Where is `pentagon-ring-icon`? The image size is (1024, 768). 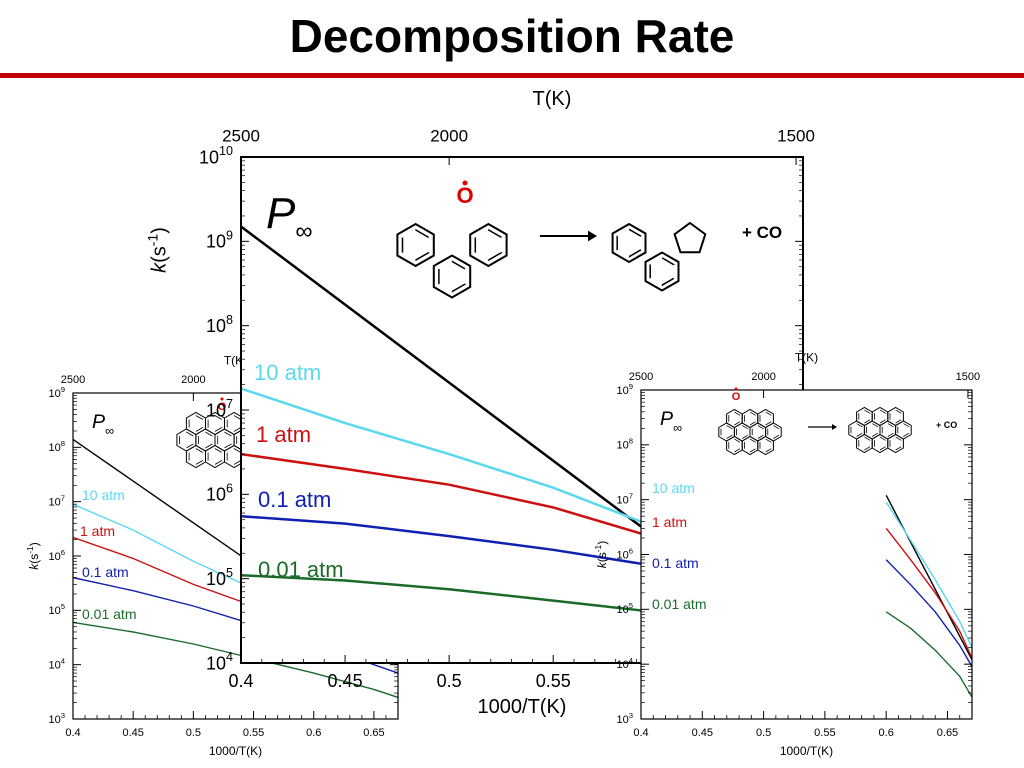
pentagon-ring-icon is located at coordinates (690, 237).